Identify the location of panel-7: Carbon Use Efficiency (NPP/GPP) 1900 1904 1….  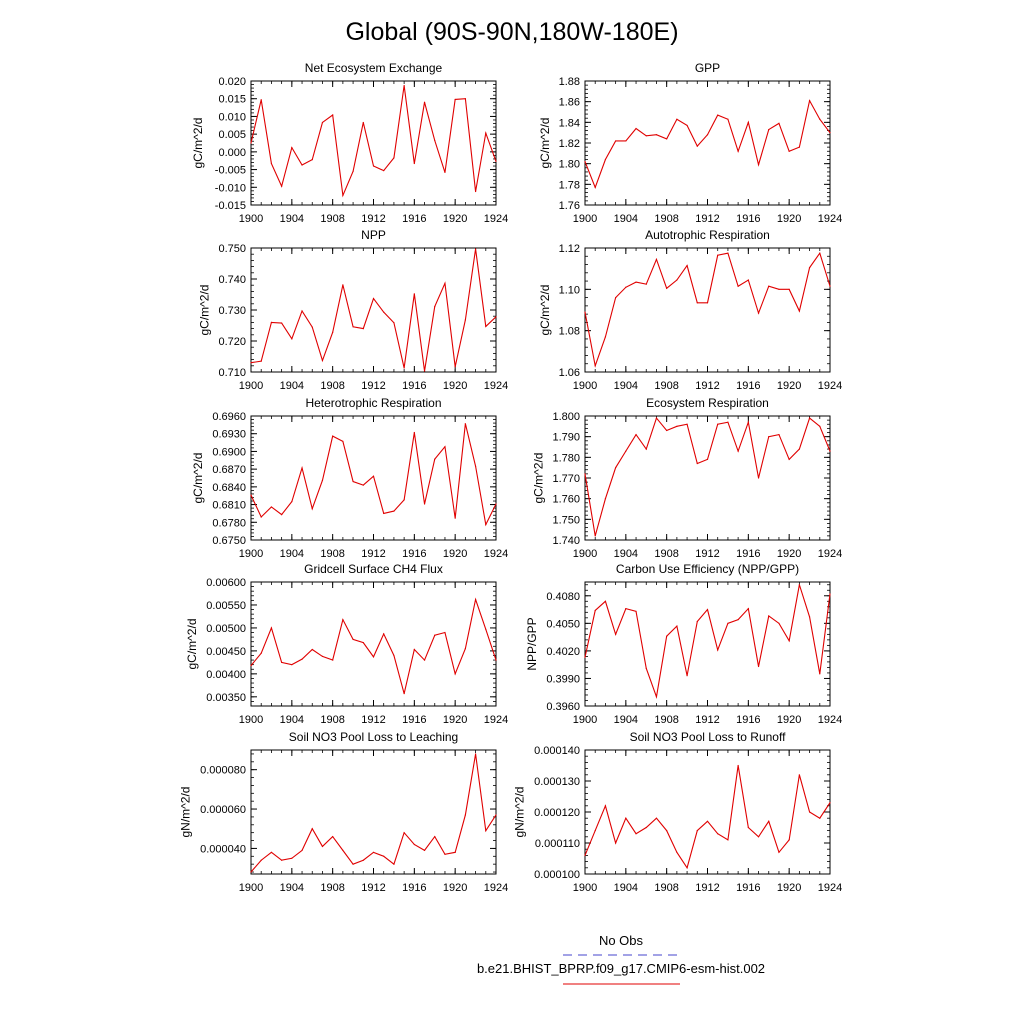
(683, 644).